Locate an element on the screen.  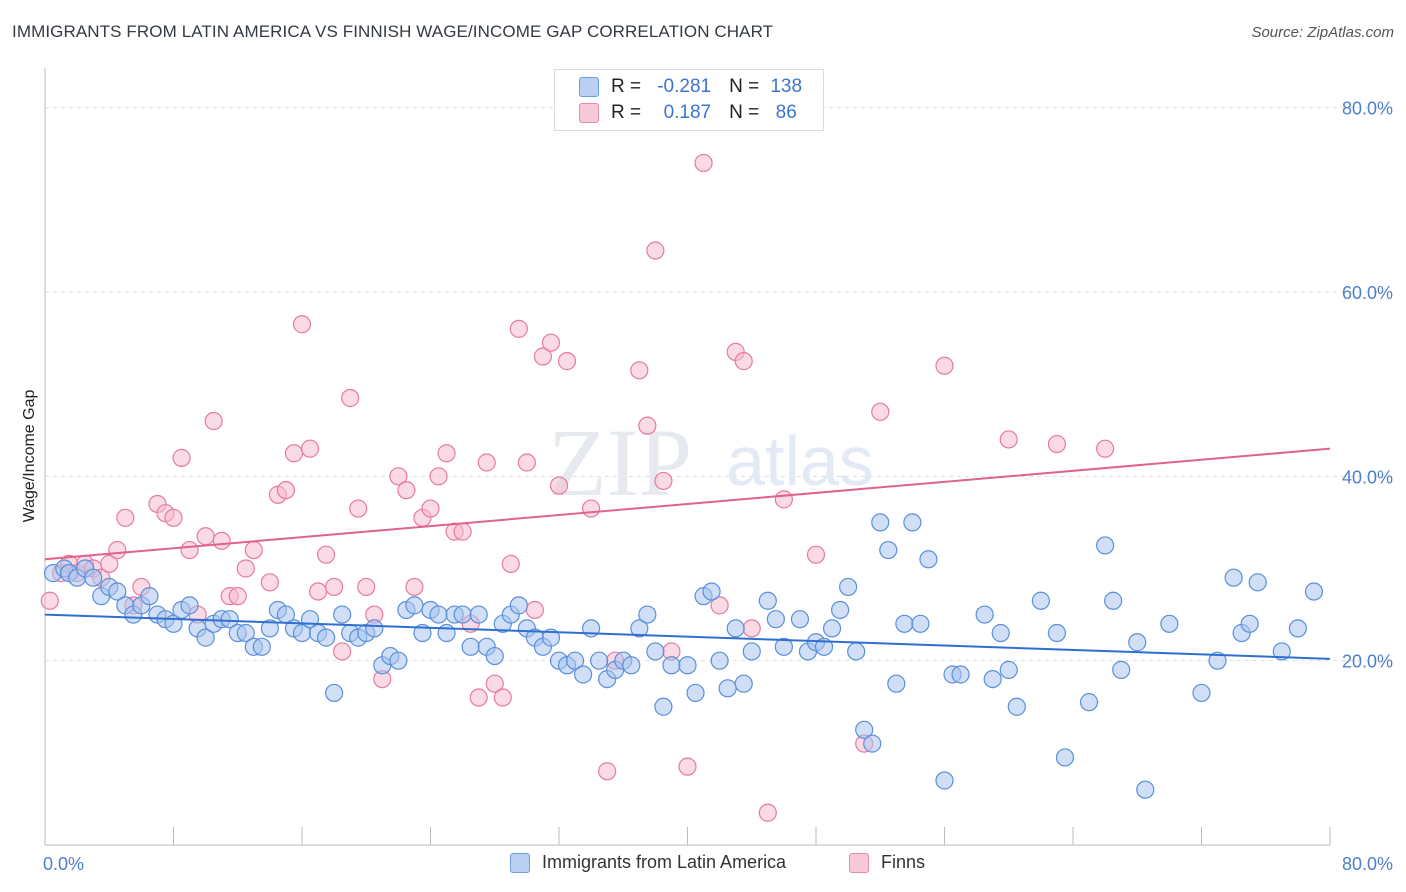
legend-r-value: 0.187 is located at coordinates (687, 112).